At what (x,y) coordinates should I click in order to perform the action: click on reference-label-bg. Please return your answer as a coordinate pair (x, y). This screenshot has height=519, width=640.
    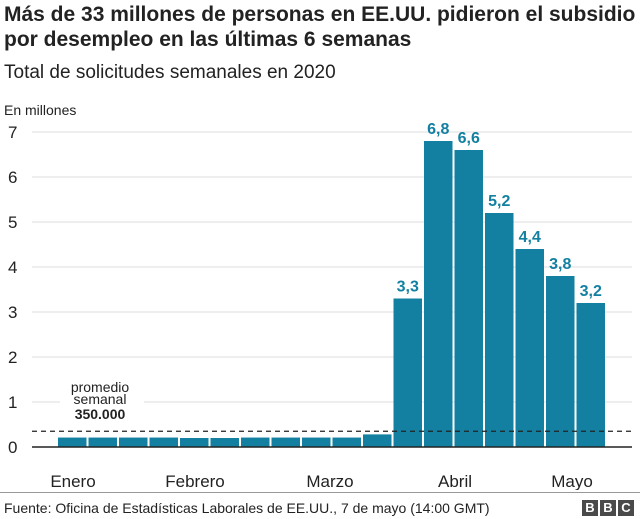
    Looking at the image, I should click on (102, 400).